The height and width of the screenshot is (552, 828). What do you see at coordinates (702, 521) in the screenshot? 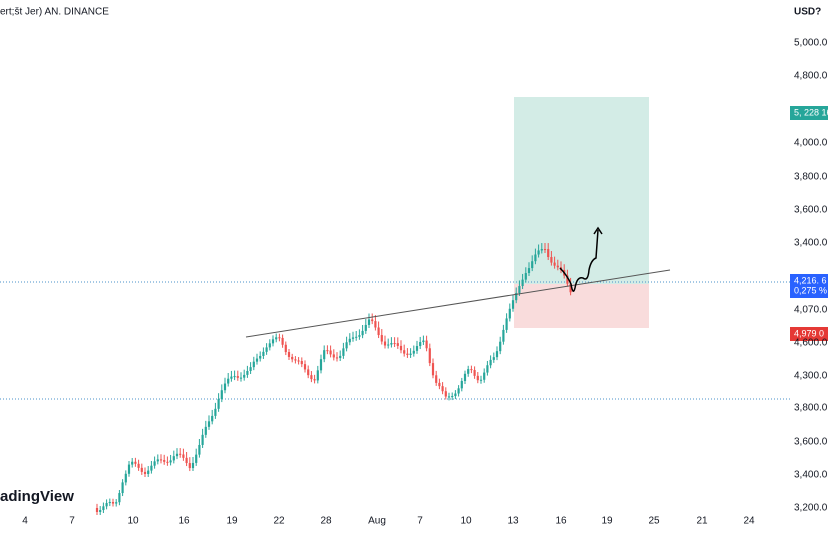
I see `time-label: 21` at bounding box center [702, 521].